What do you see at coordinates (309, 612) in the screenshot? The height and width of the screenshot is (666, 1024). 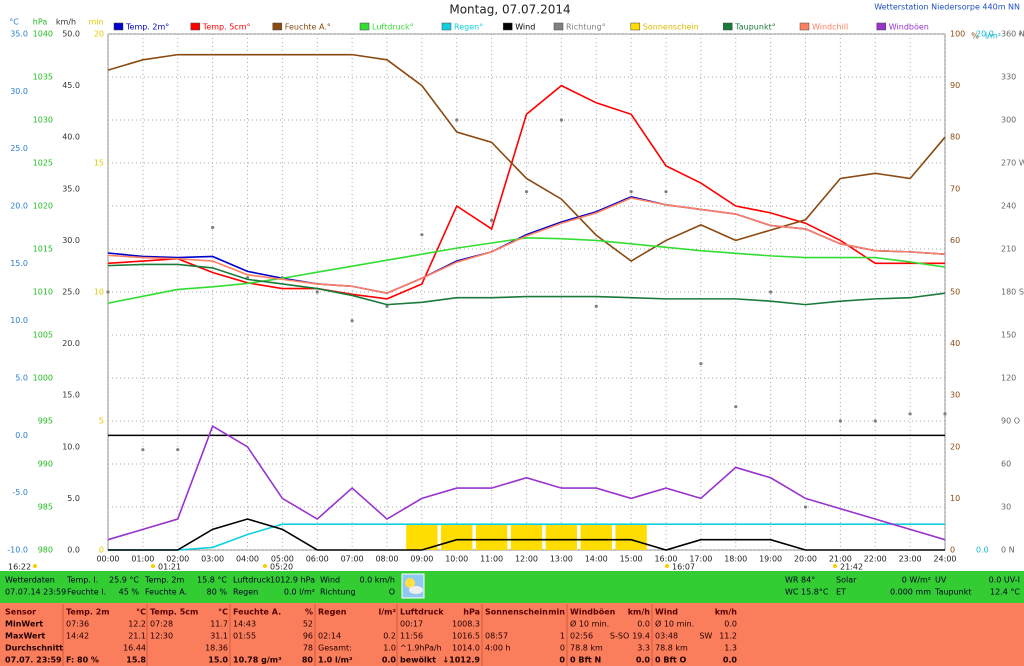 I see `table-cell: %` at bounding box center [309, 612].